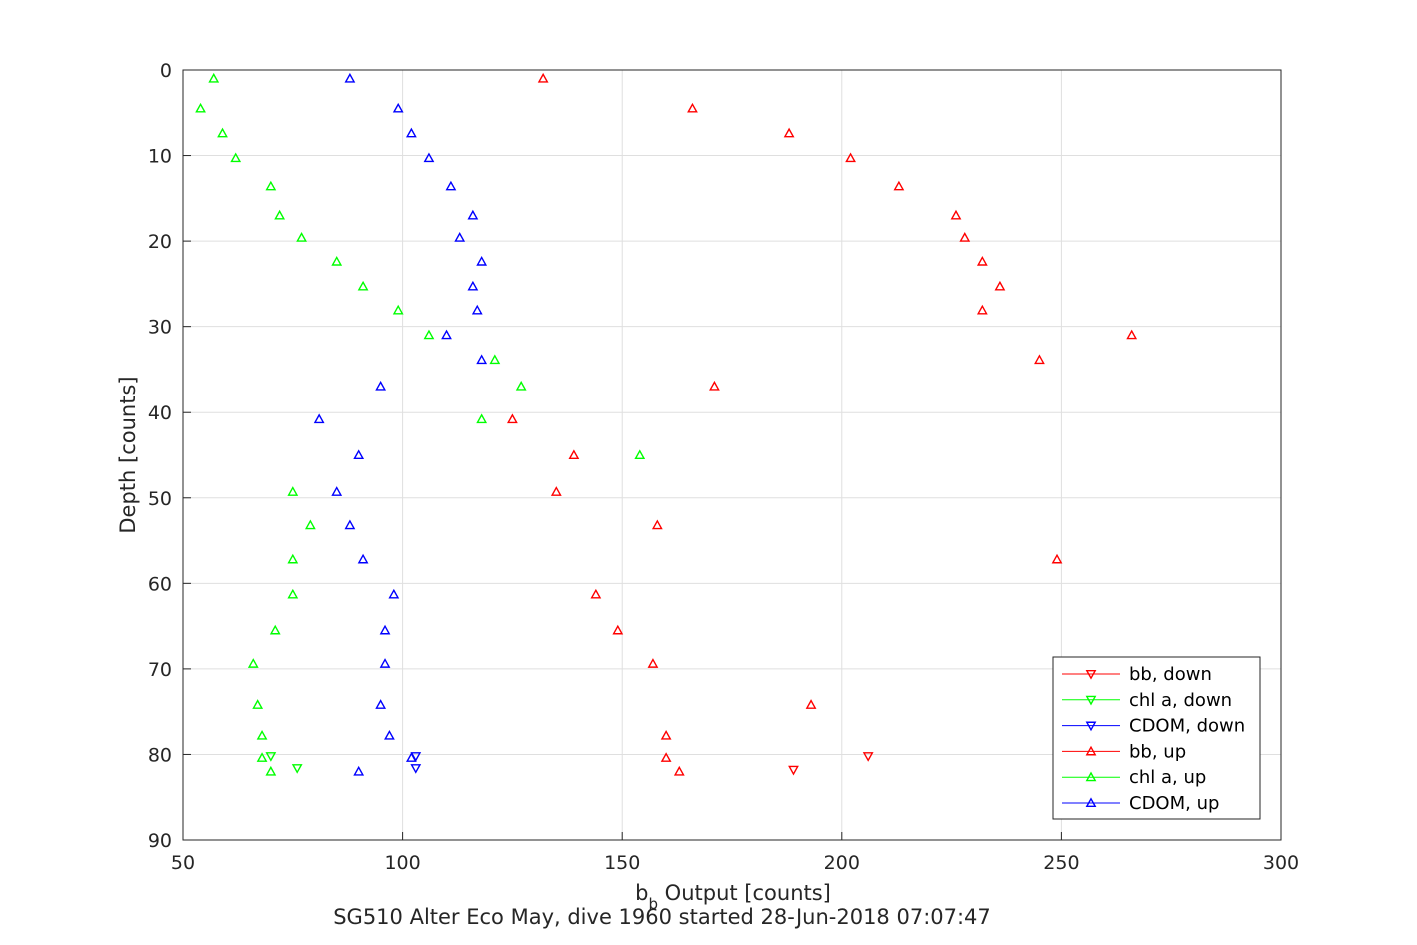 The width and height of the screenshot is (1417, 945). Describe the element at coordinates (1157, 751) in the screenshot. I see `legend-label: bb, up` at that location.